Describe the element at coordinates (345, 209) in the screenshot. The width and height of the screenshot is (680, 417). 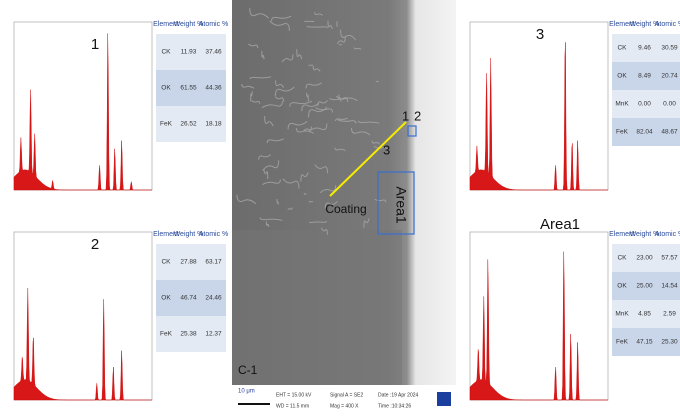
I see `coating-label: Coating` at that location.